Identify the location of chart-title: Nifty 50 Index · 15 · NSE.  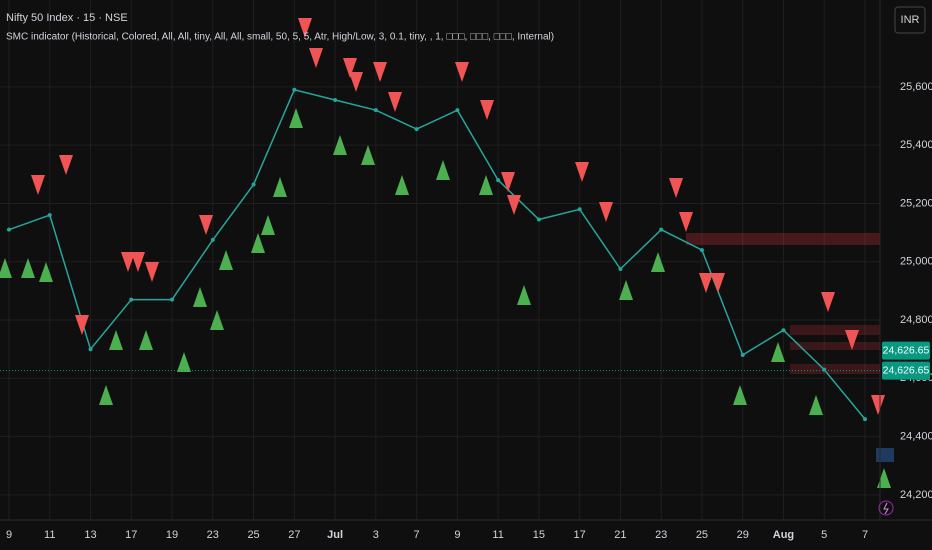
(67, 18).